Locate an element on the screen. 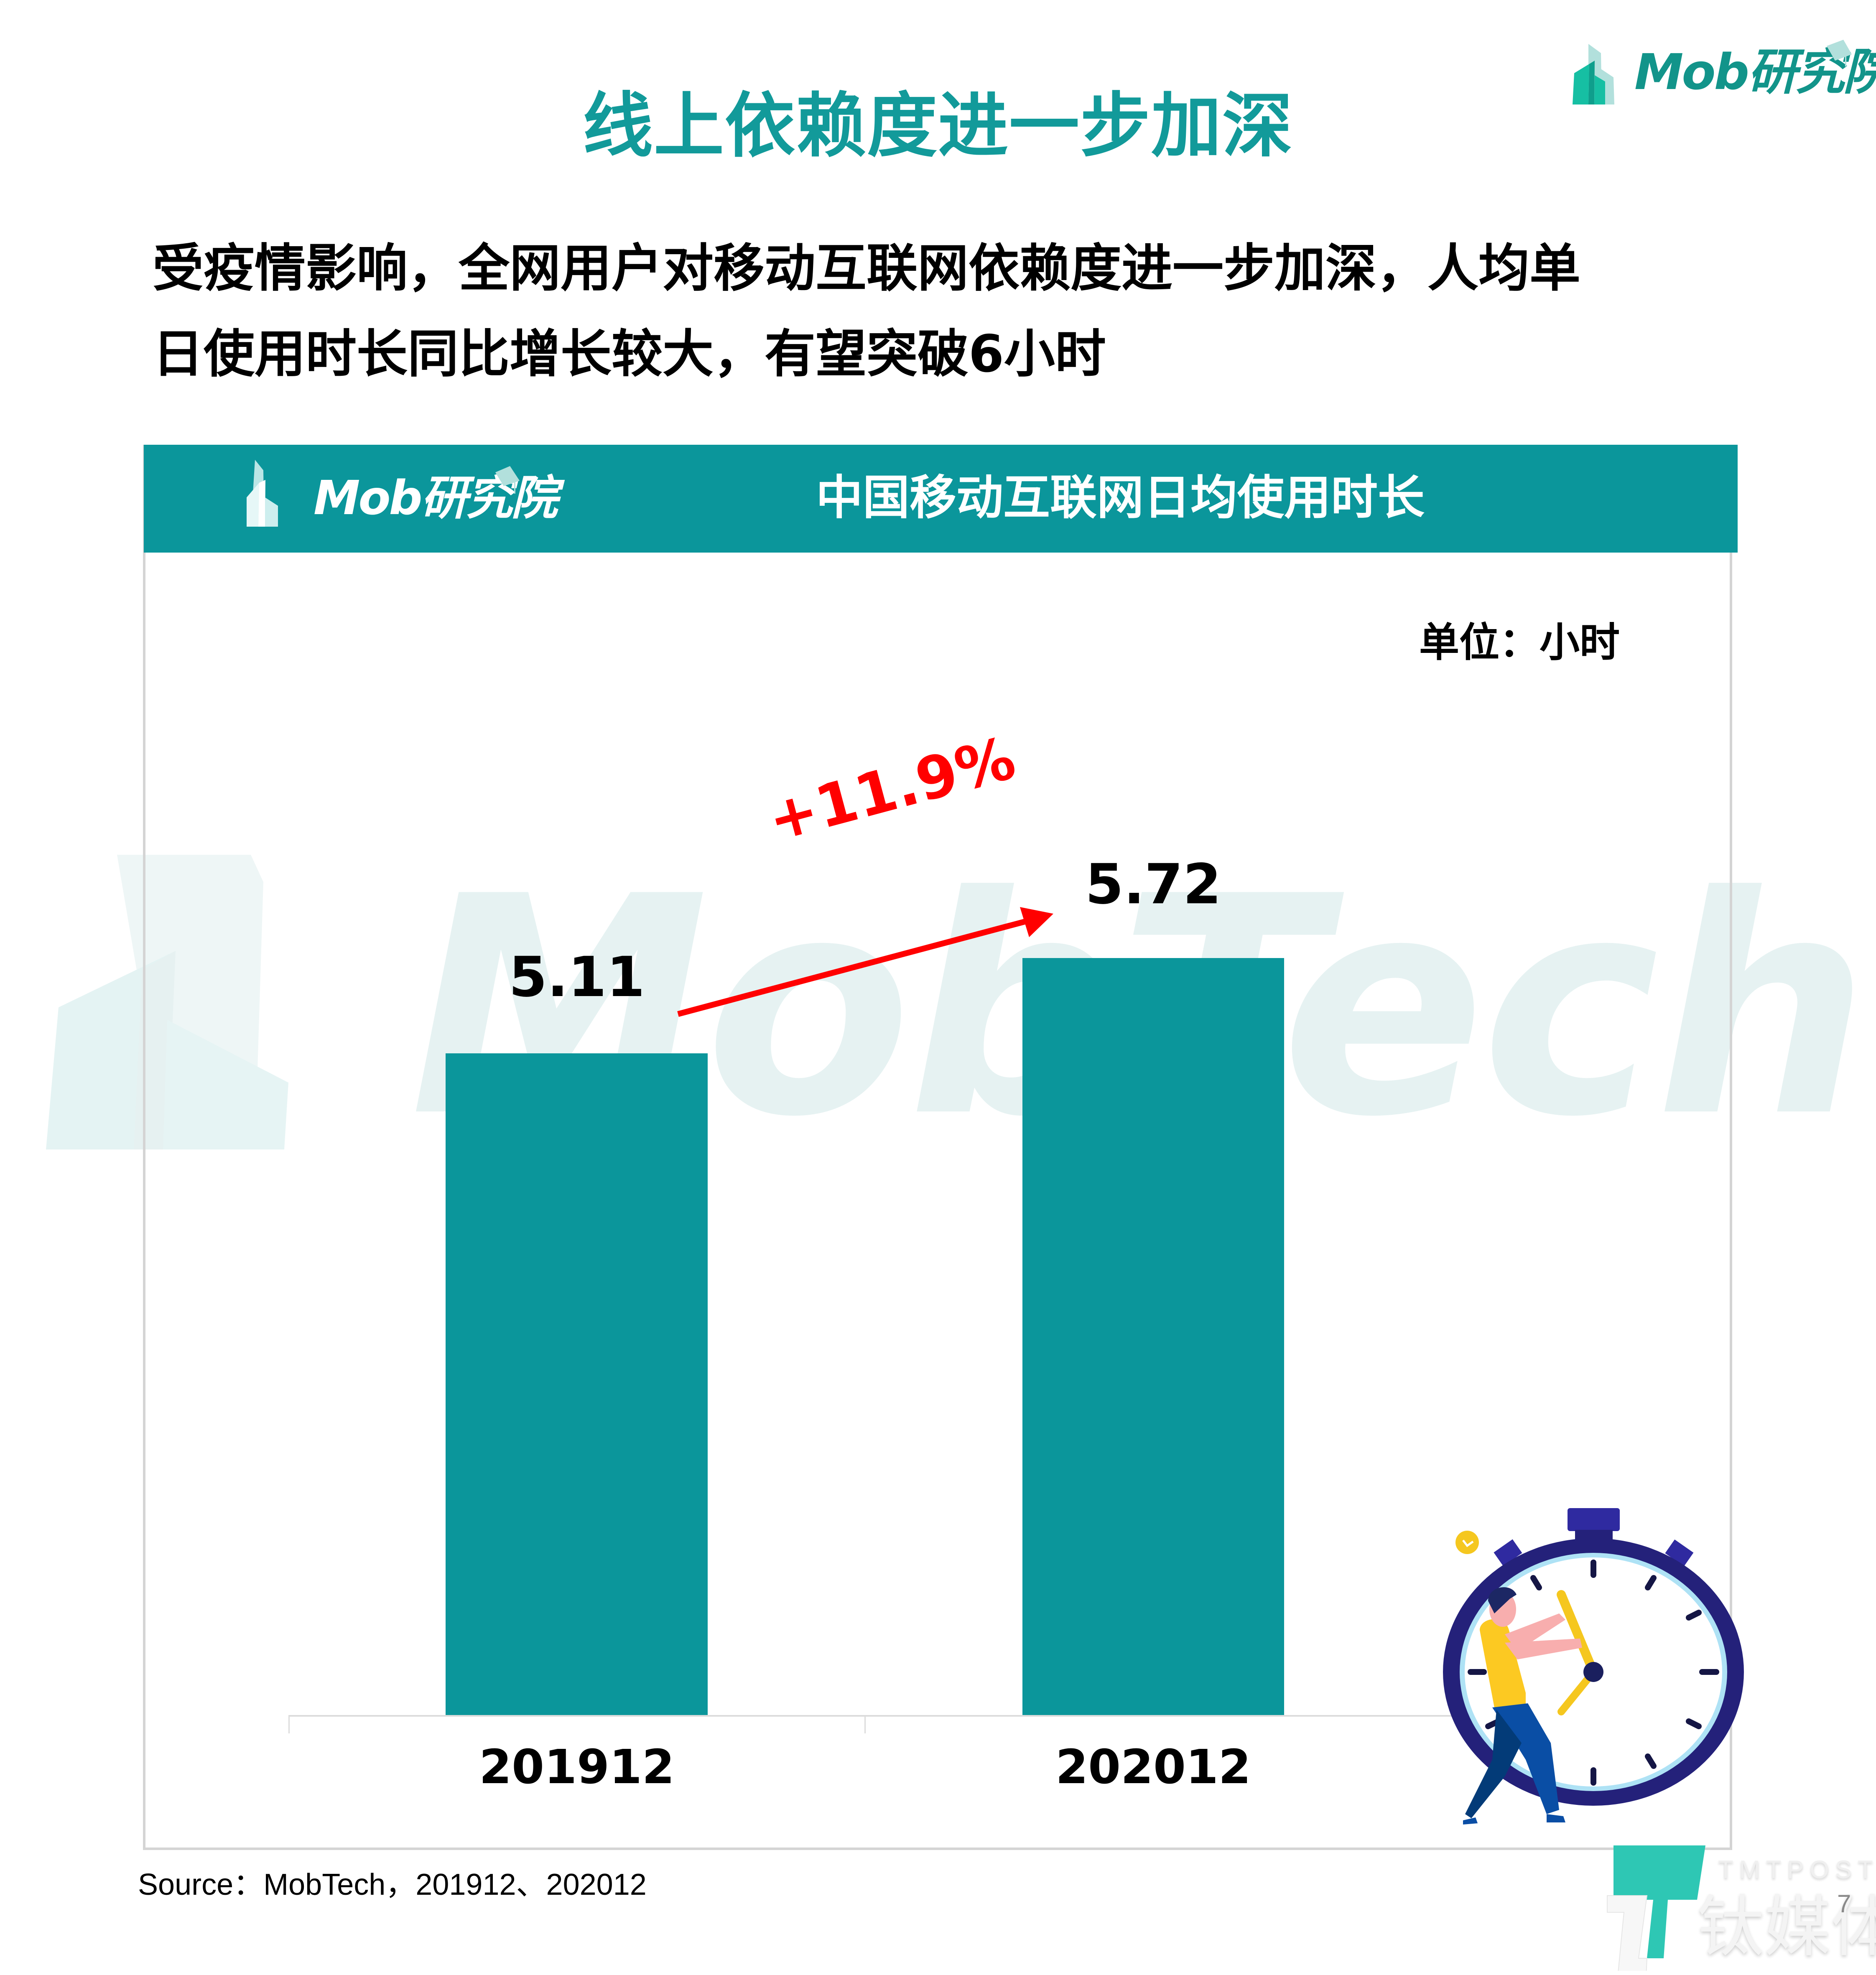  category-label-201912: 201912 is located at coordinates (577, 1767).